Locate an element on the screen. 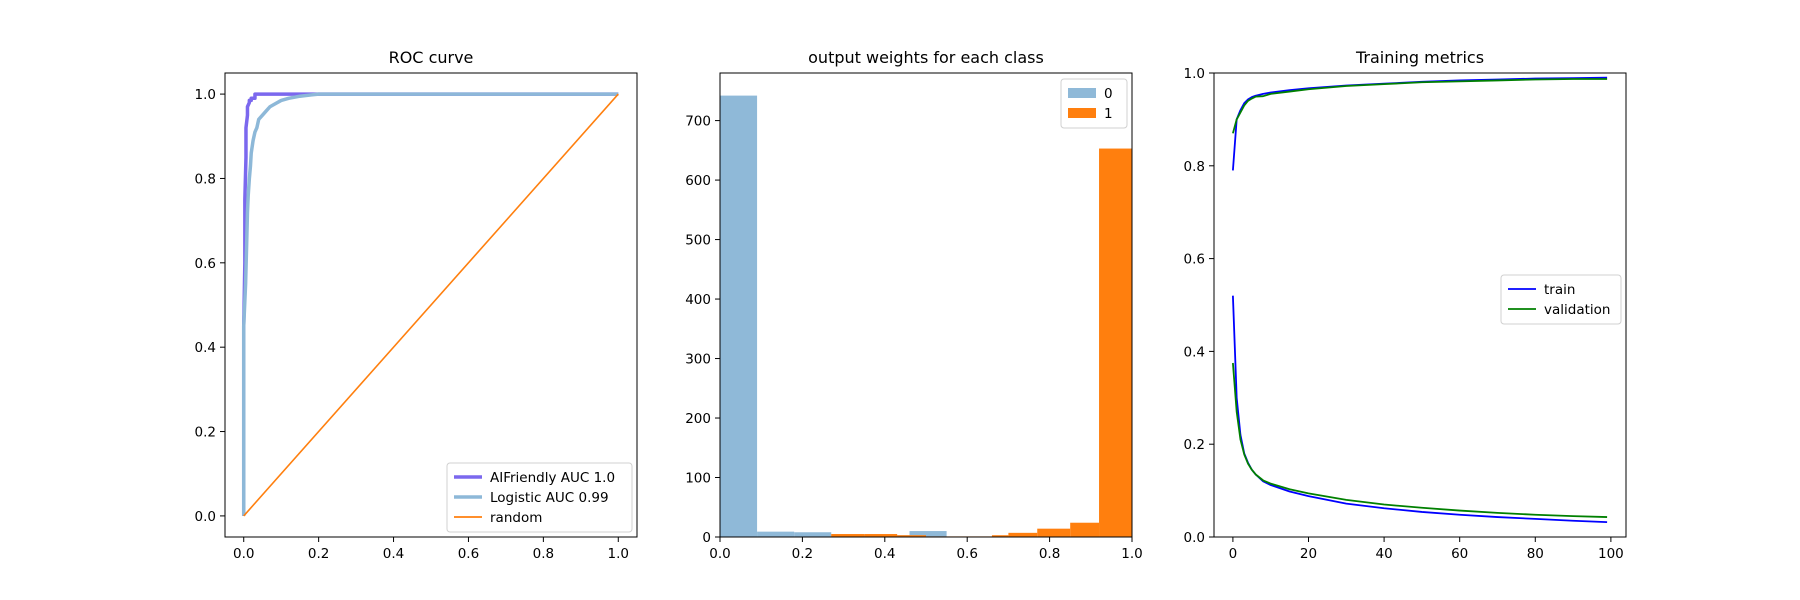 Image resolution: width=1800 pixels, height=600 pixels. y-tick-label: 100 is located at coordinates (698, 479).